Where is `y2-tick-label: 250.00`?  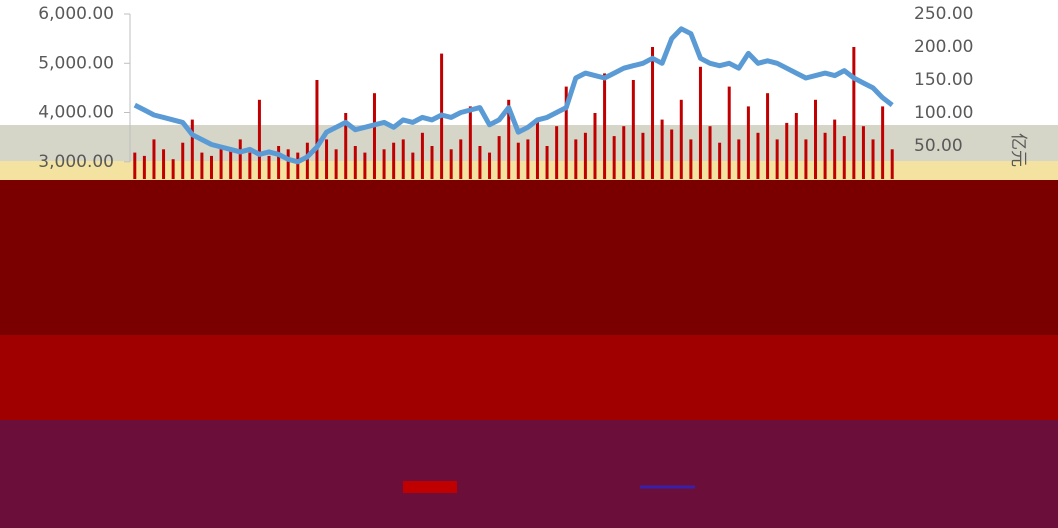 y2-tick-label: 250.00 is located at coordinates (943, 14).